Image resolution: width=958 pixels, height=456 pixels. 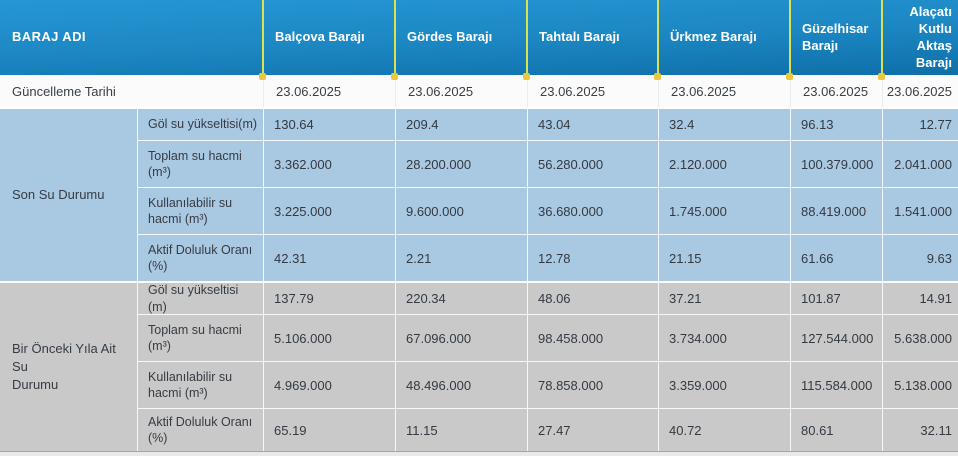 What do you see at coordinates (200, 124) in the screenshot?
I see `metric-label-lake-level: Göl su yükseltisi(m)` at bounding box center [200, 124].